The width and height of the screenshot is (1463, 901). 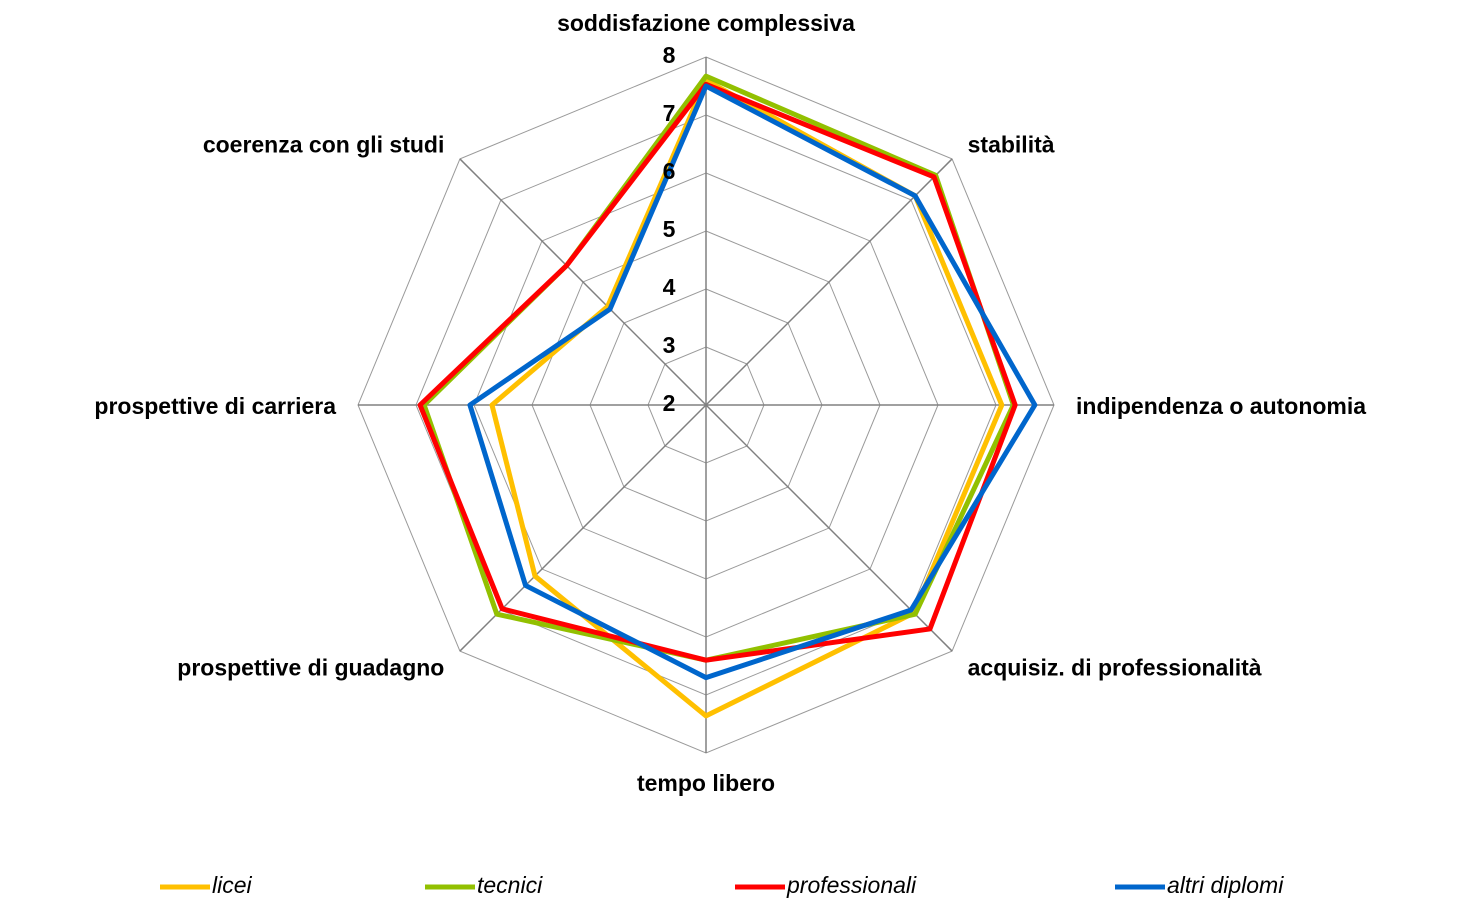 I want to click on tick-label: 2, so click(x=669, y=403).